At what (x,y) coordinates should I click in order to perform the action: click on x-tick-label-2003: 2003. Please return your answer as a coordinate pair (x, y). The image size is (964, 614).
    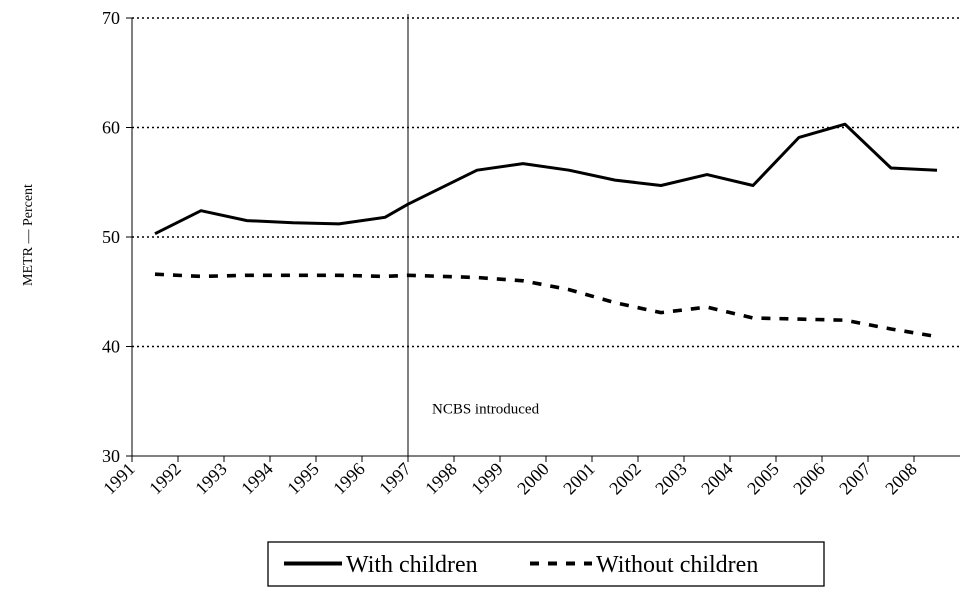
    Looking at the image, I should click on (671, 479).